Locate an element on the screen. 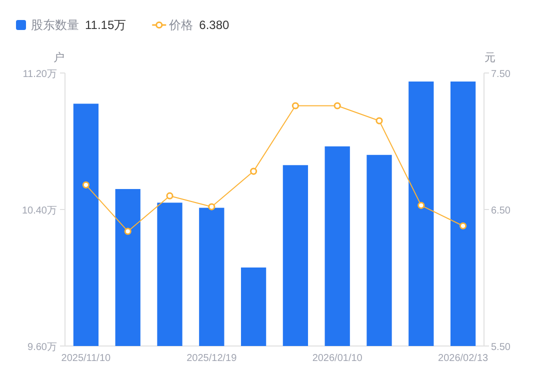 The image size is (550, 381). legend-label: 股东数量 is located at coordinates (55, 25).